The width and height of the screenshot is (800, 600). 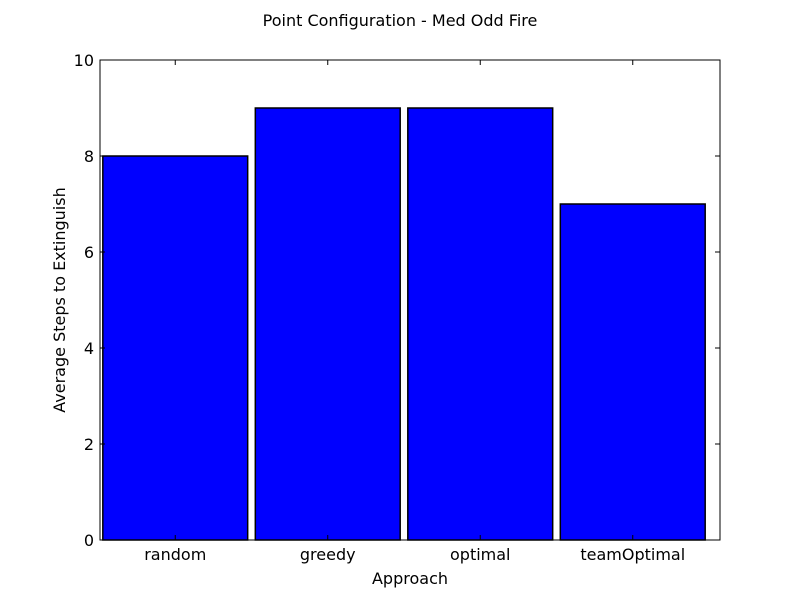 What do you see at coordinates (410, 578) in the screenshot?
I see `x-axis-label: Approach` at bounding box center [410, 578].